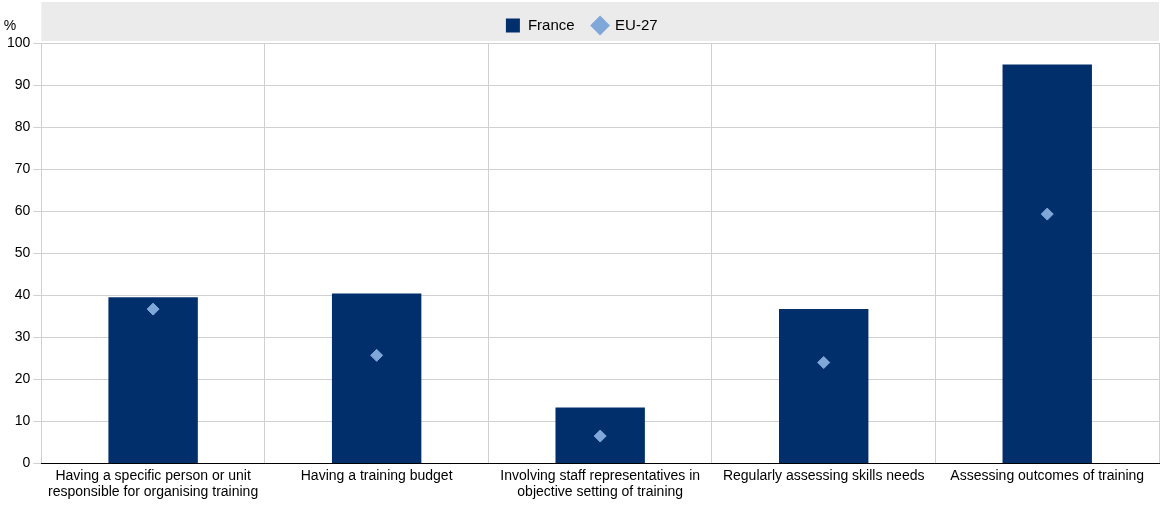 This screenshot has width=1167, height=507. What do you see at coordinates (22, 378) in the screenshot?
I see `y-tick-label: 20` at bounding box center [22, 378].